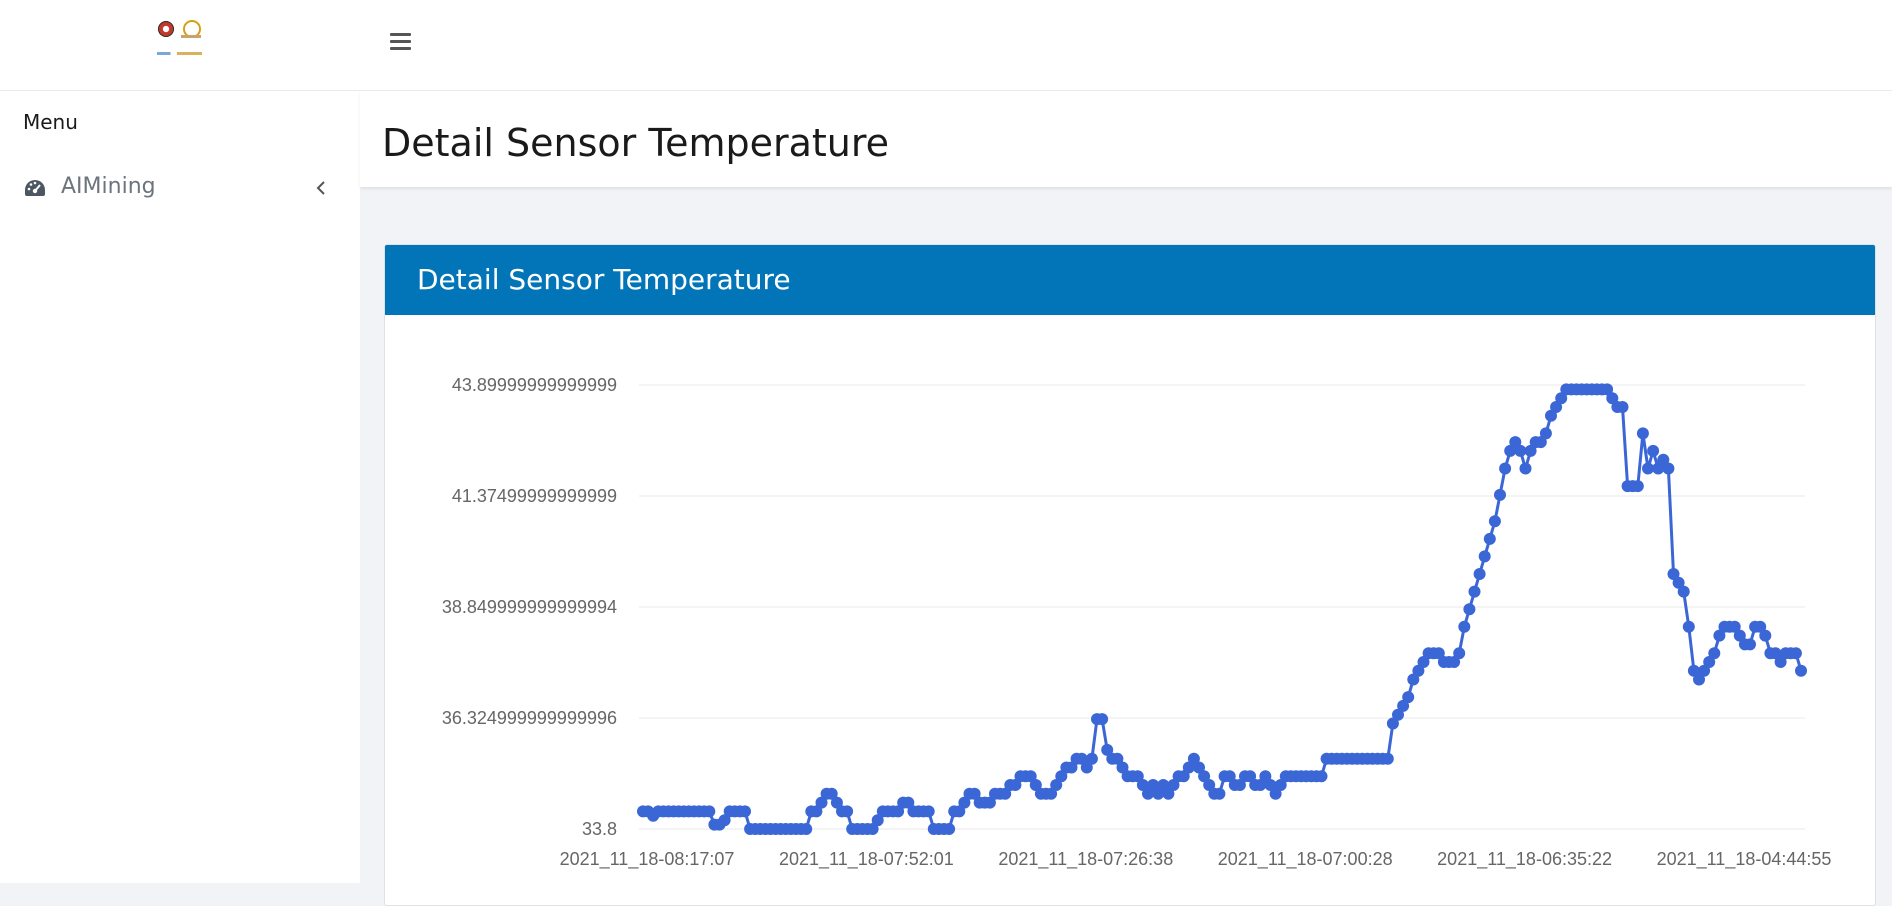 The width and height of the screenshot is (1892, 906). I want to click on brand-logo, so click(180, 45).